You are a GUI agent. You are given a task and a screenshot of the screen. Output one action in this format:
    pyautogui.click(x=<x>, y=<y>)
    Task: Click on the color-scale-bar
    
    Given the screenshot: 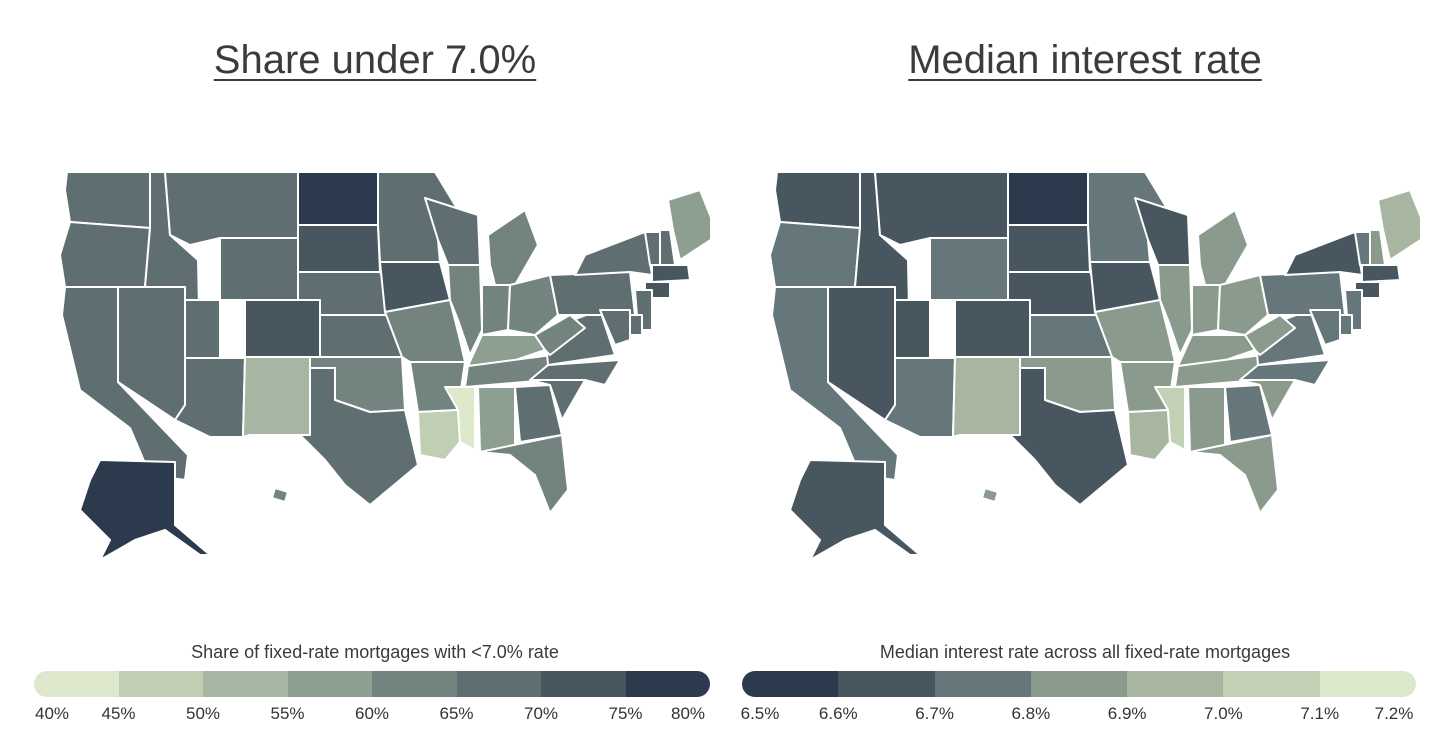 What is the action you would take?
    pyautogui.click(x=372, y=684)
    